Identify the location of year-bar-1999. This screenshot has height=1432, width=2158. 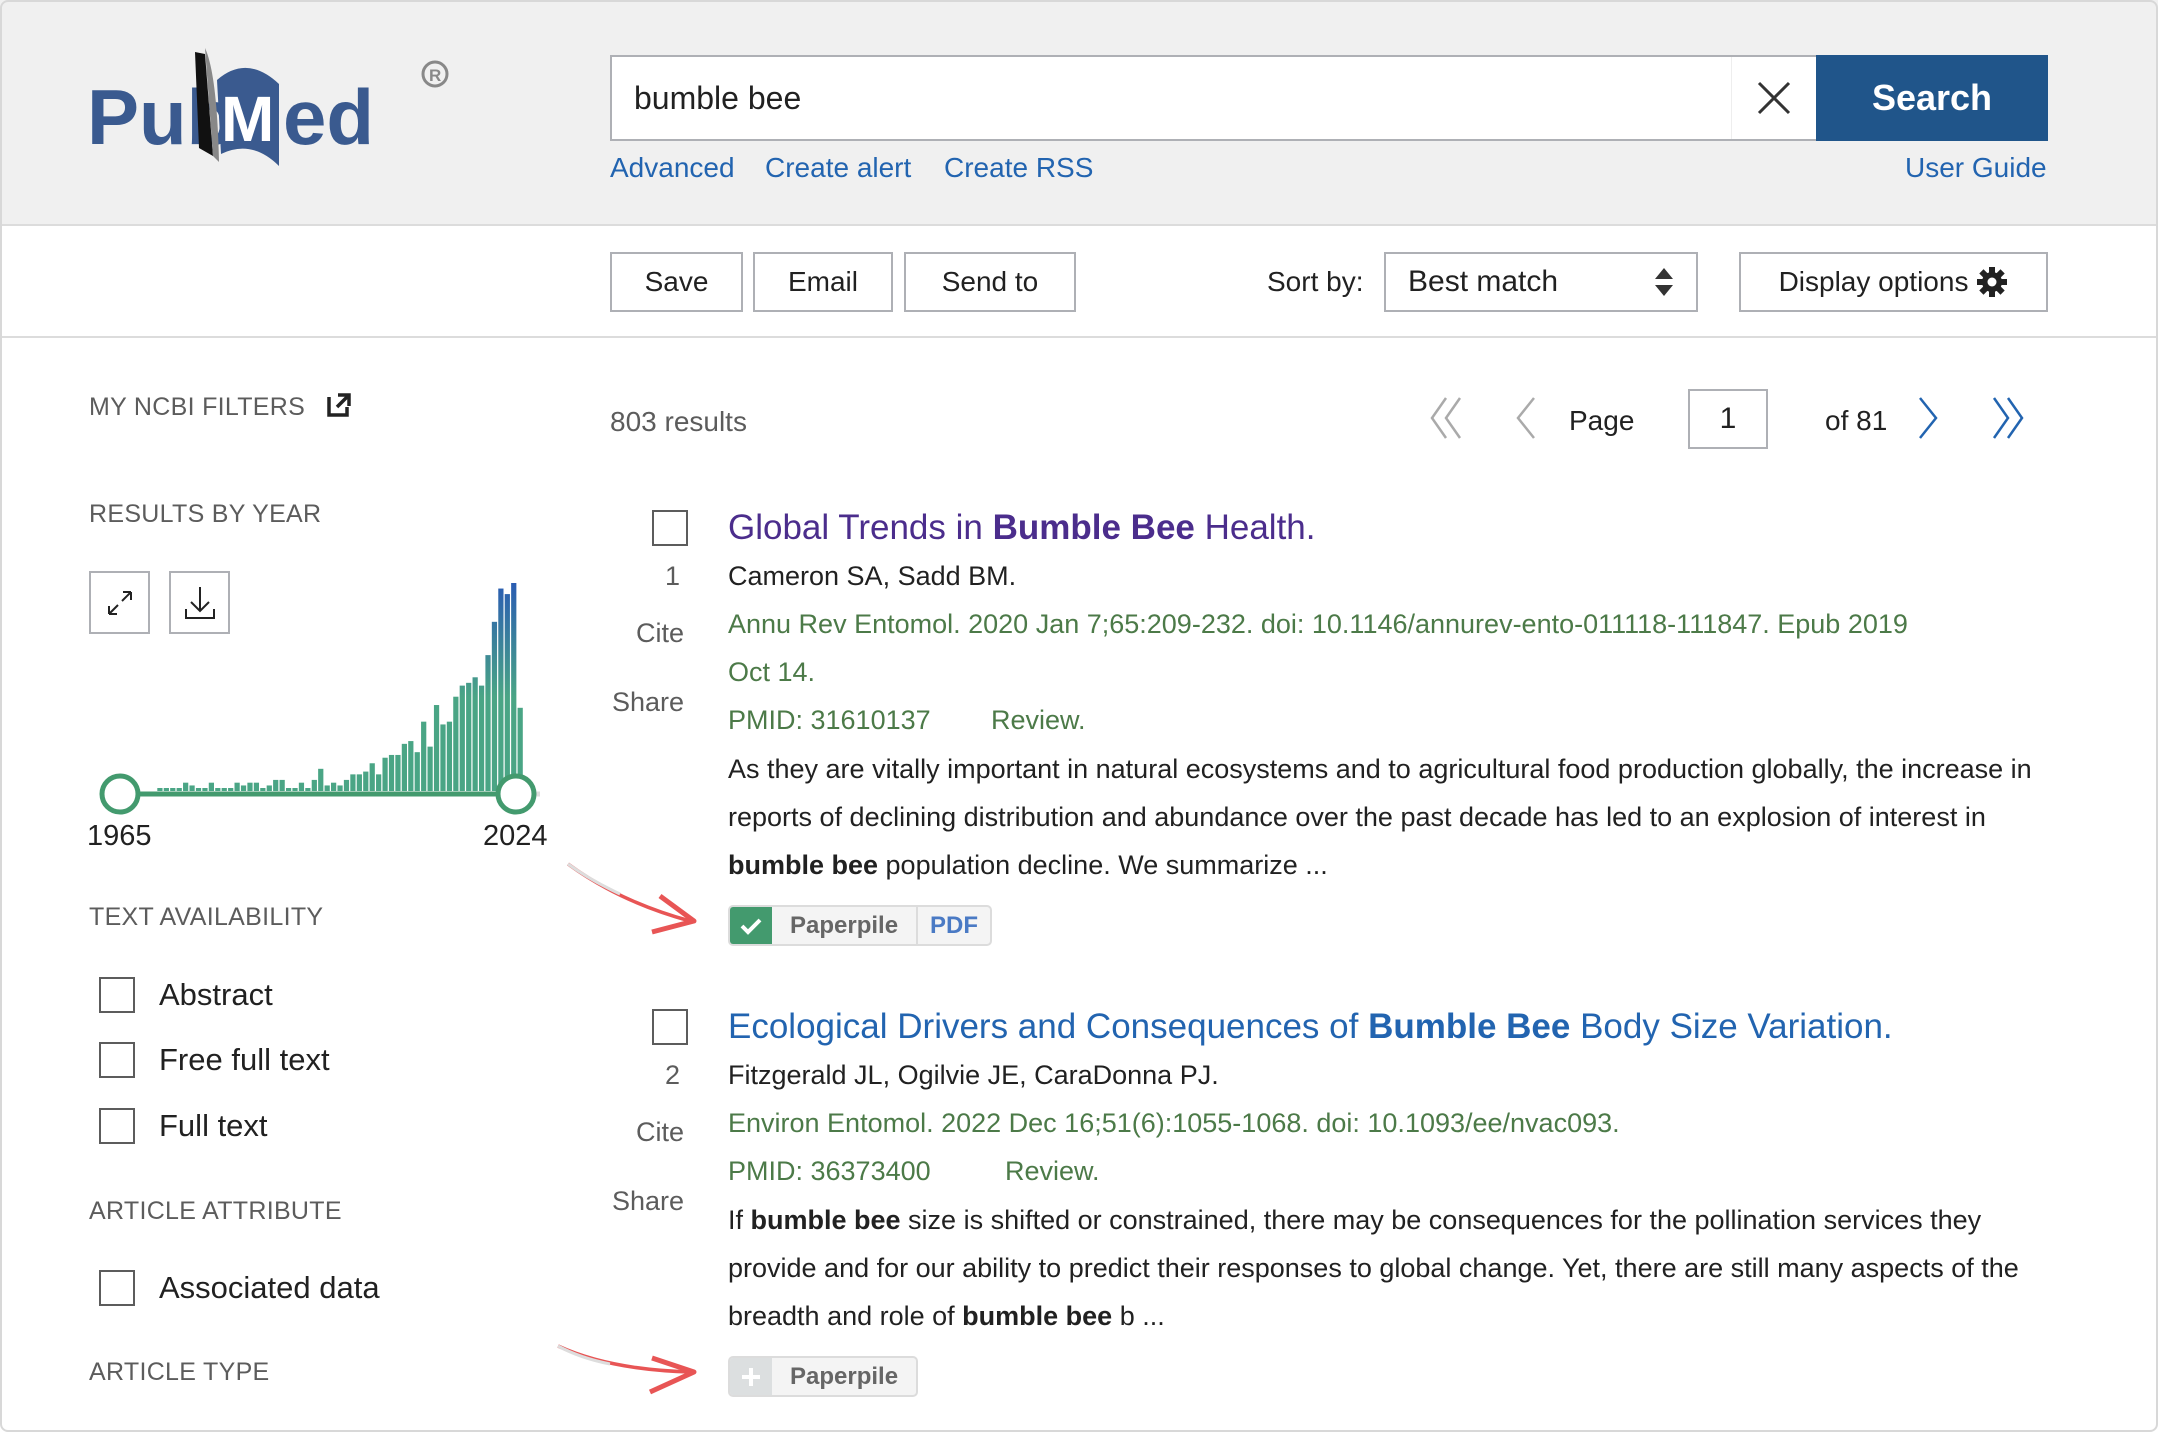
(359, 782).